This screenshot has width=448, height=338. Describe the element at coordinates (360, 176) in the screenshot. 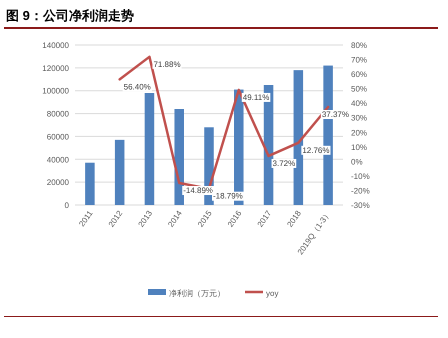

I see `y2-tick-label: -10%` at that location.